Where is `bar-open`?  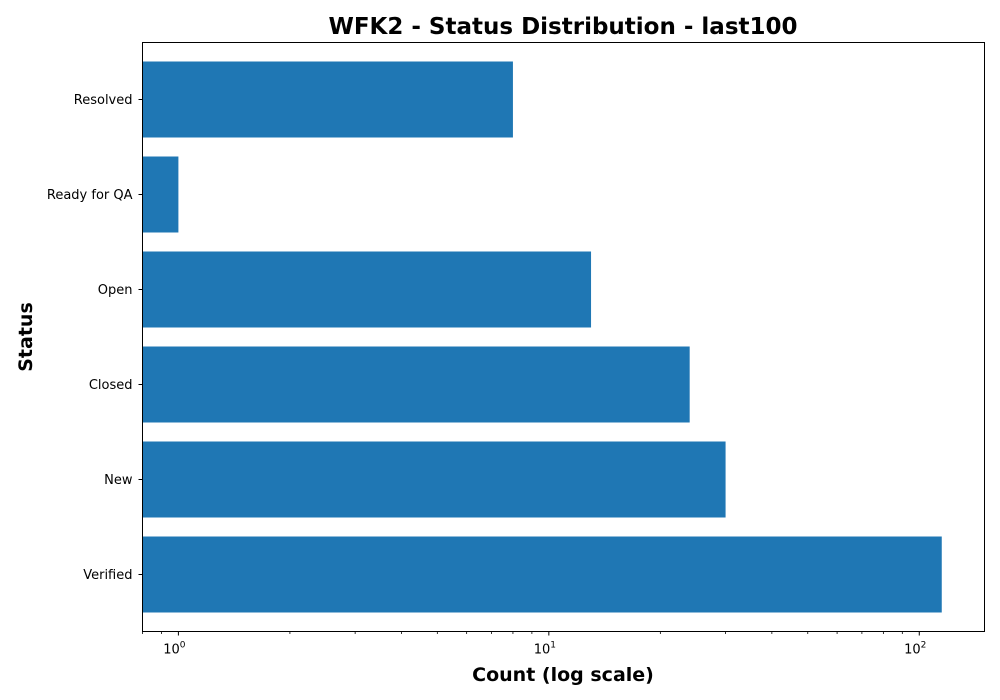
bar-open is located at coordinates (367, 289).